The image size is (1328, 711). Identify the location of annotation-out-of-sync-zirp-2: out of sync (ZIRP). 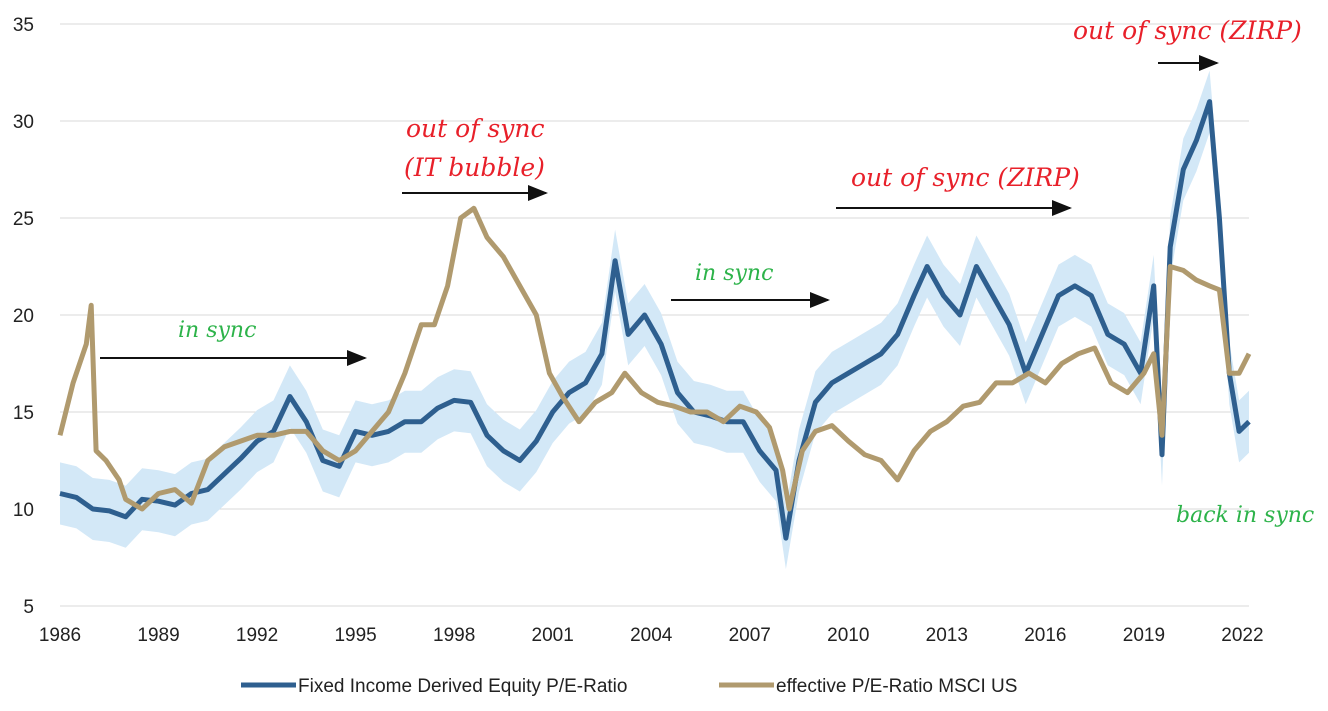
(1187, 30).